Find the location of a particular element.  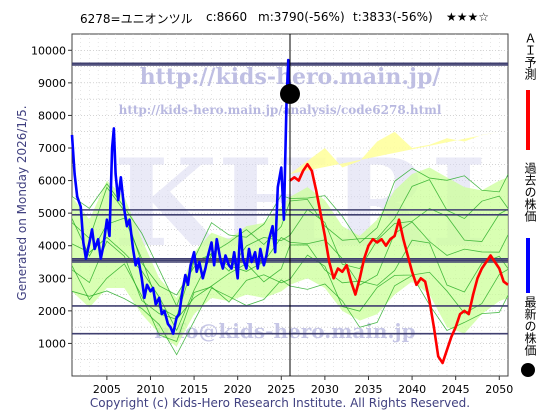

x-tick-label: 2010 is located at coordinates (150, 389).